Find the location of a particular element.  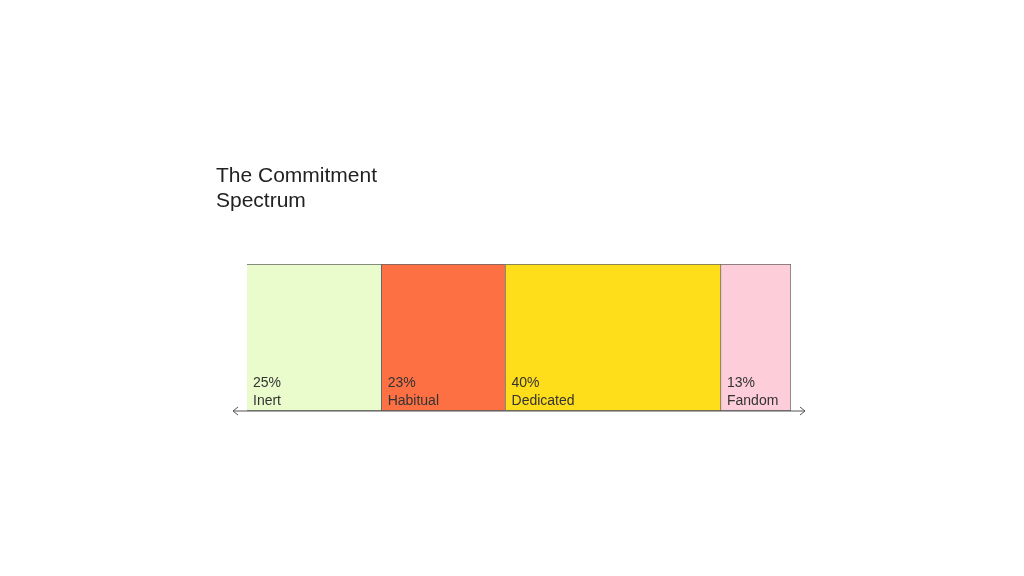

chart-title: The Commitment Spectrum is located at coordinates (297, 187).